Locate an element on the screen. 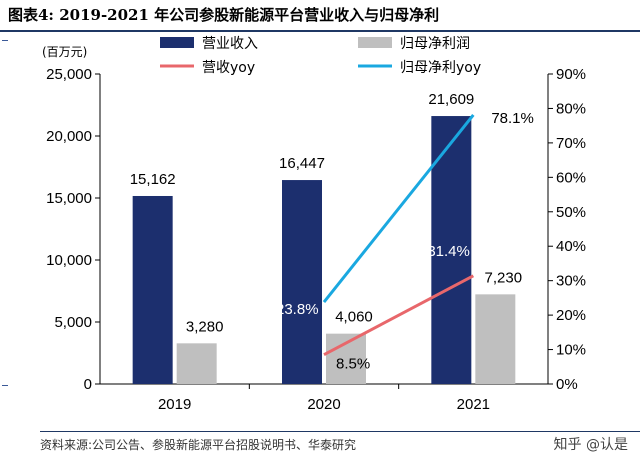 This screenshot has height=471, width=640. y-tick-label-left: 0 is located at coordinates (88, 384).